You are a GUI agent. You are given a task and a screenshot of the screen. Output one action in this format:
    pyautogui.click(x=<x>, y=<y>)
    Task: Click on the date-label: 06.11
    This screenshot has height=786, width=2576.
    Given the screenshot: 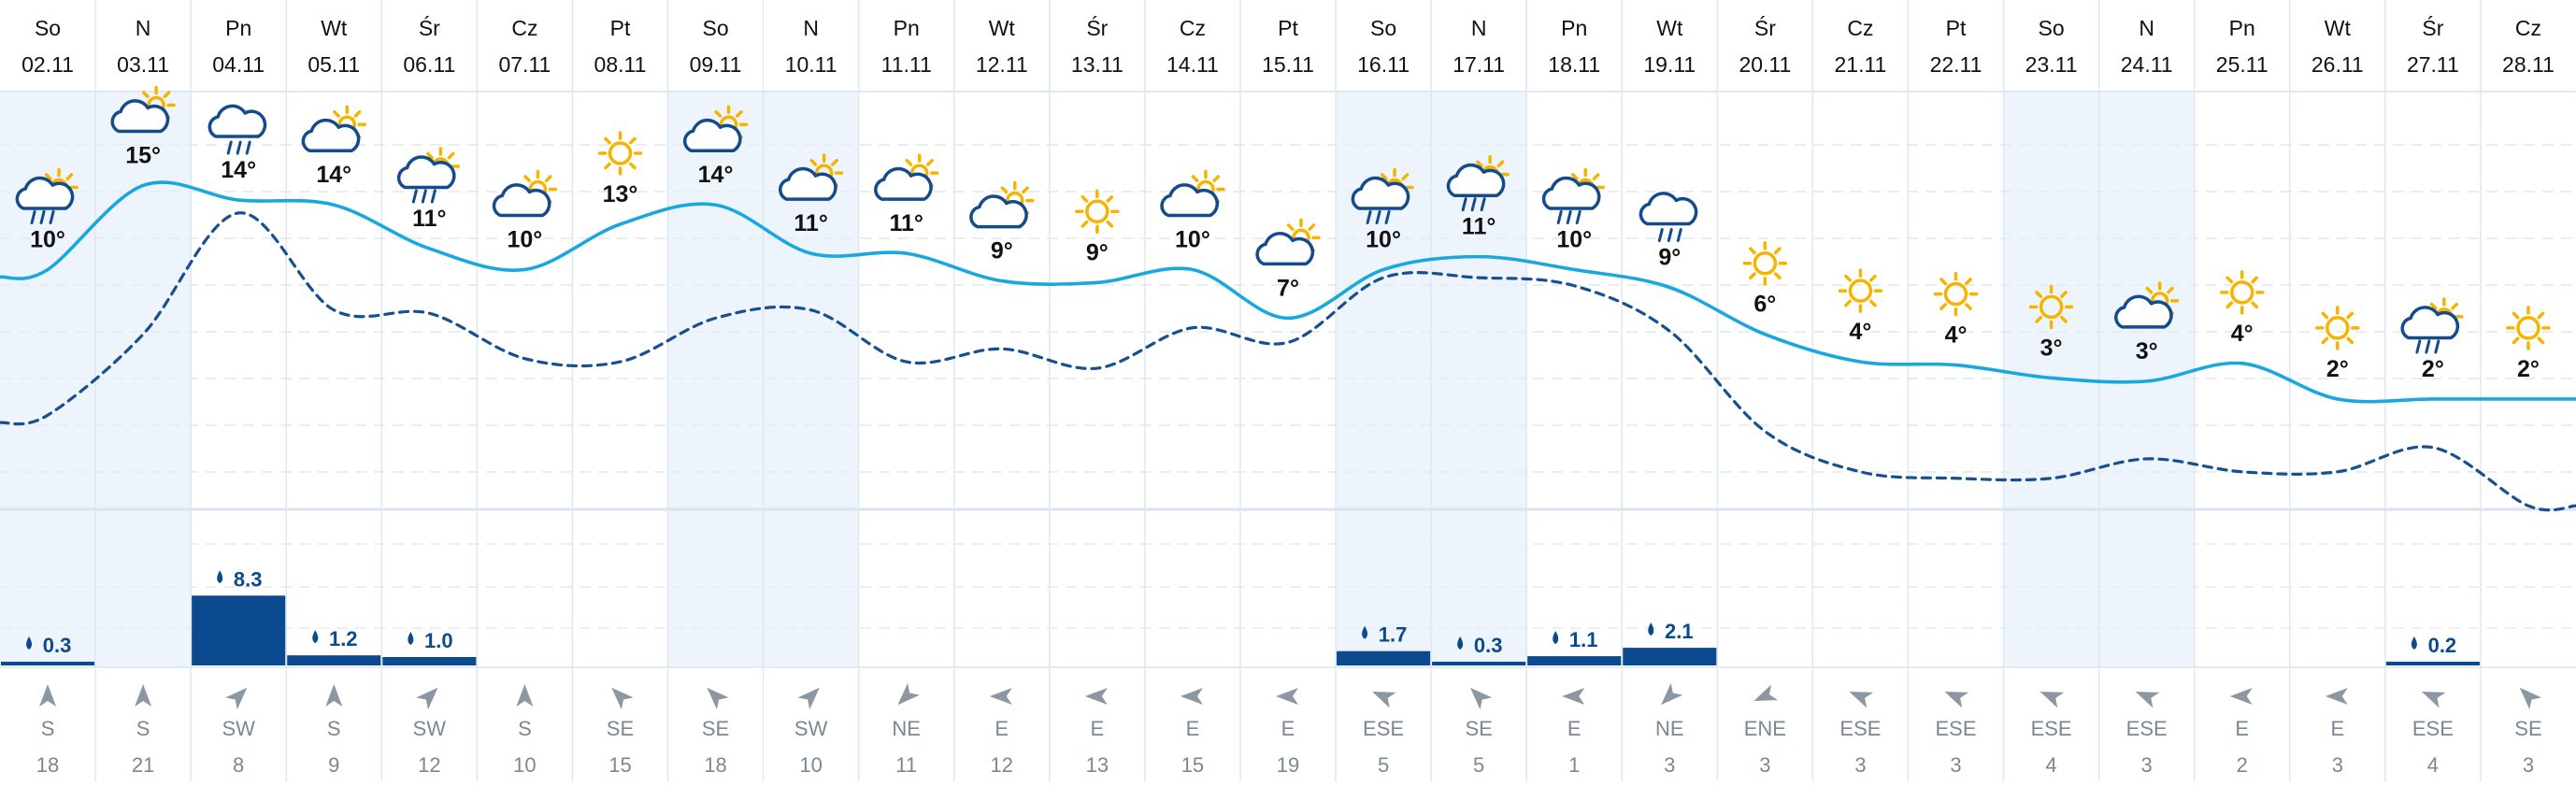 What is the action you would take?
    pyautogui.click(x=429, y=64)
    